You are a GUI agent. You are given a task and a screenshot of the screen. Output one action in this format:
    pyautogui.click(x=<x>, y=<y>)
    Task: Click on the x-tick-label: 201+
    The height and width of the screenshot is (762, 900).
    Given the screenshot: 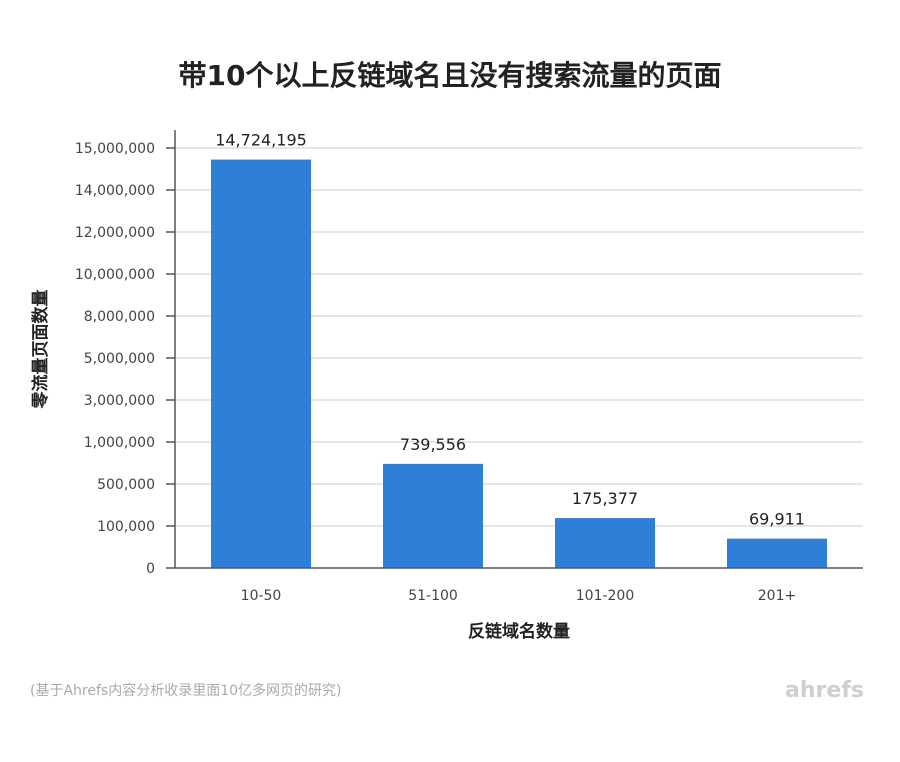 What is the action you would take?
    pyautogui.click(x=777, y=596)
    